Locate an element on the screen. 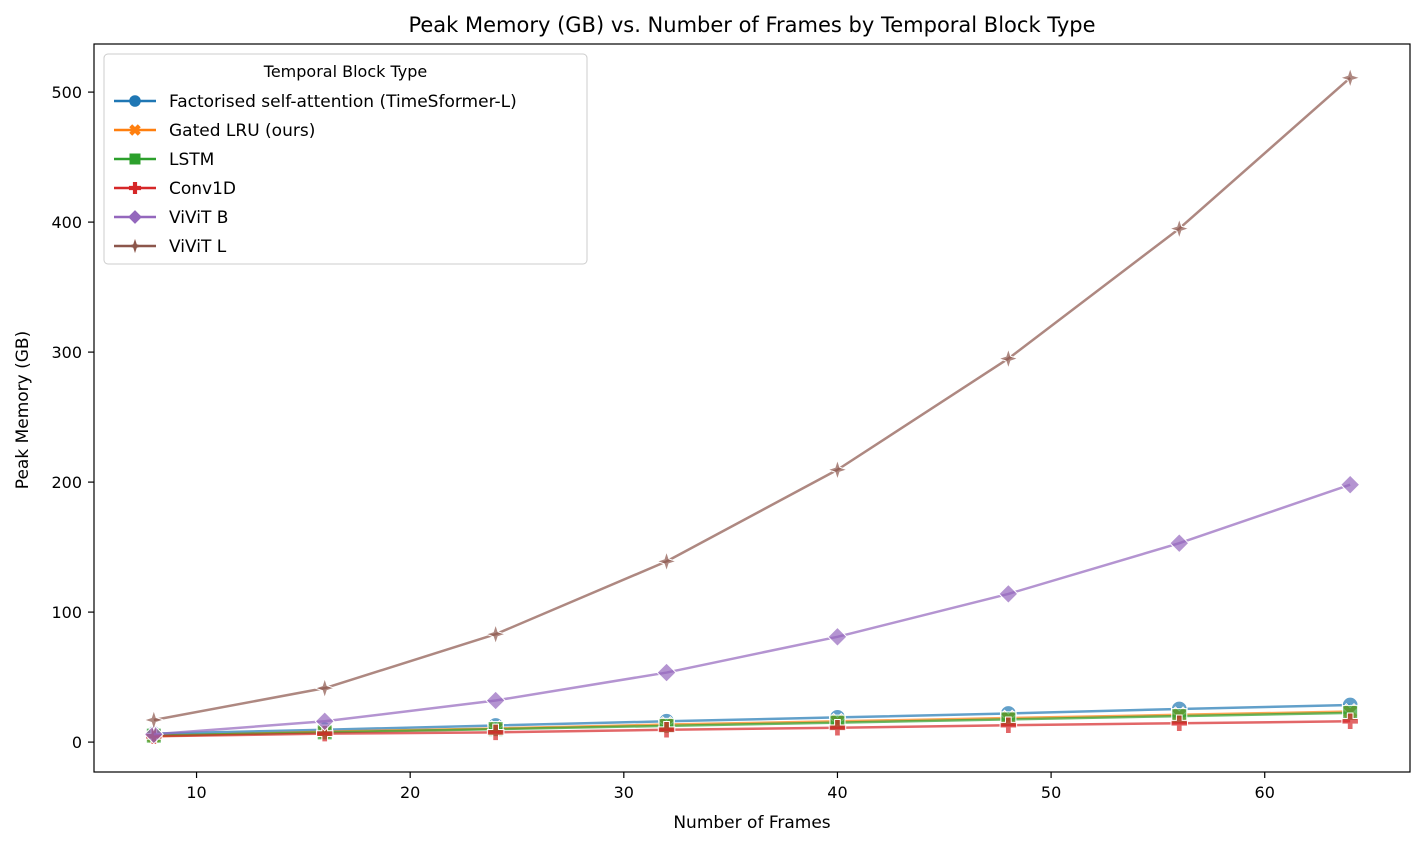 The height and width of the screenshot is (846, 1424). legend-label: Gated LRU (ours) is located at coordinates (242, 131).